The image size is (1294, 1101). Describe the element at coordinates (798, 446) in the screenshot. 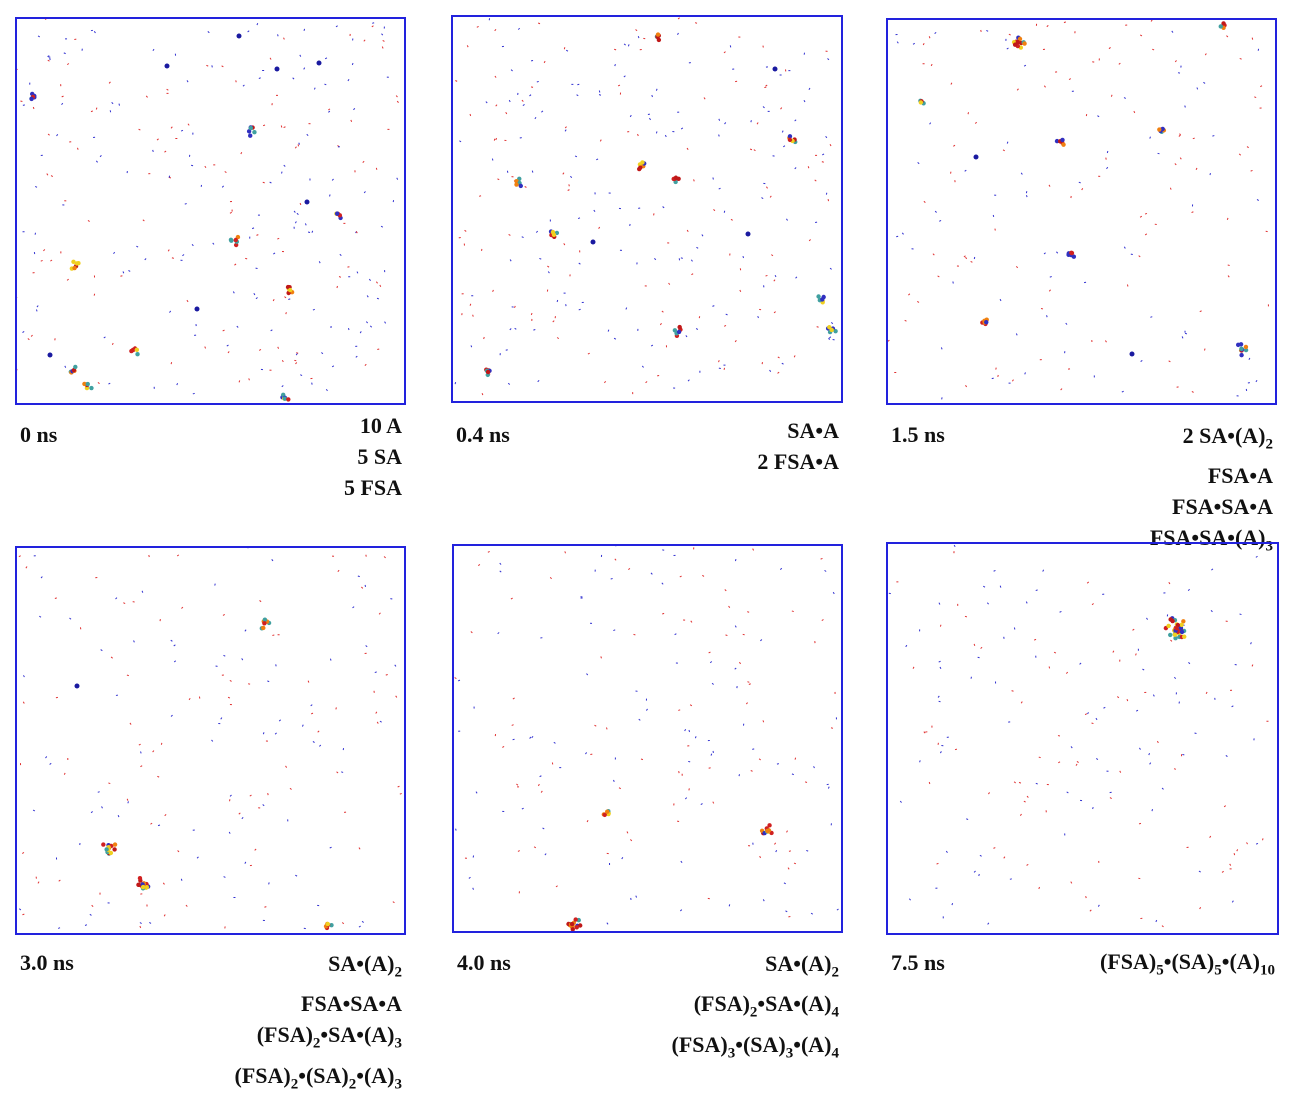

I see `composition: SA•A 2 FSA•A` at that location.